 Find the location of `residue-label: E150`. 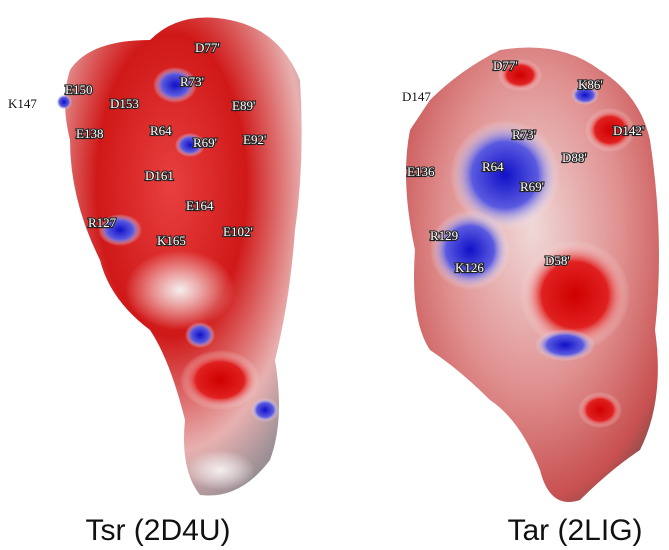

residue-label: E150 is located at coordinates (78, 89).